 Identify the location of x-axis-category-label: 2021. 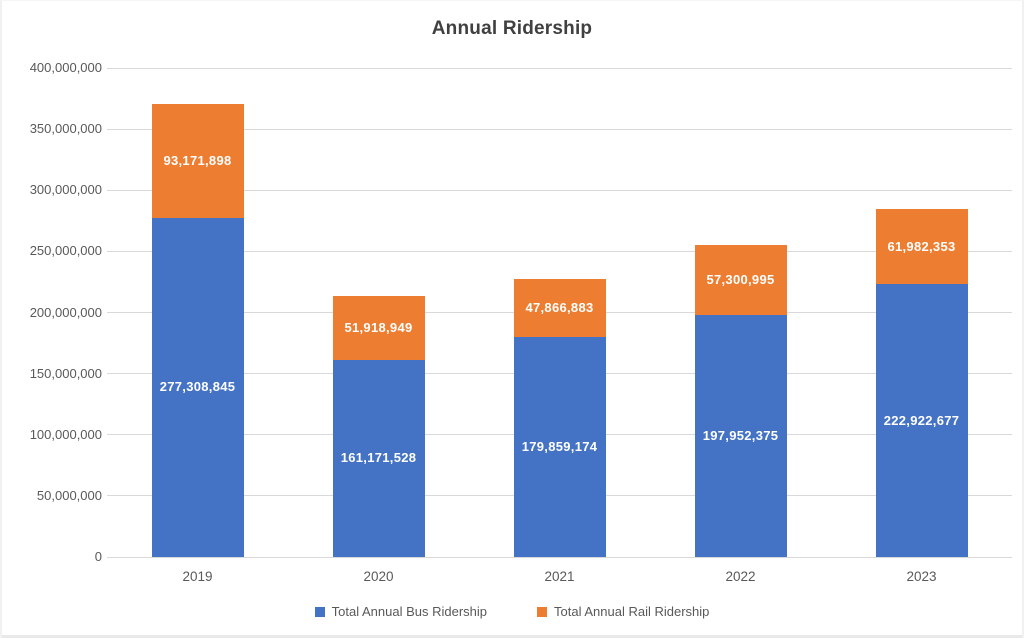
(559, 576).